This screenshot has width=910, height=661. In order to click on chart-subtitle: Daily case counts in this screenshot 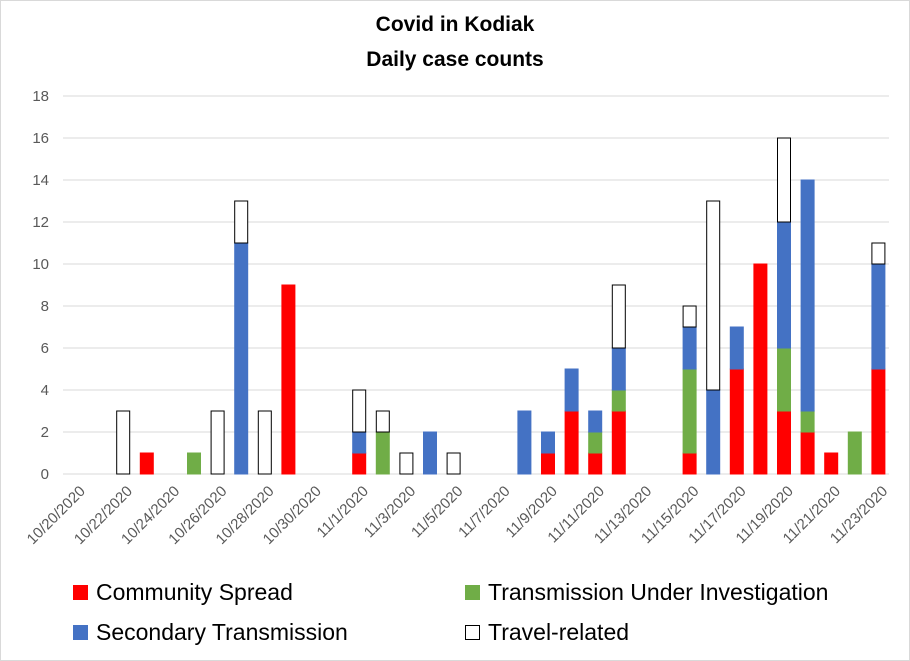, I will do `click(455, 59)`.